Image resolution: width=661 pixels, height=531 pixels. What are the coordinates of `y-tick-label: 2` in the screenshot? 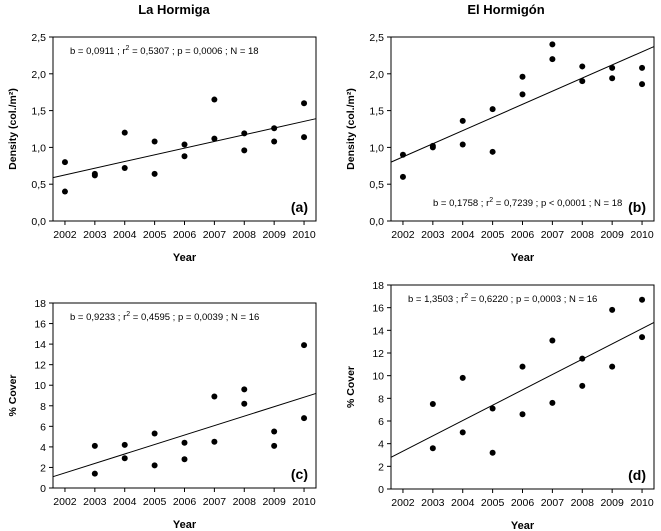 It's located at (43, 468).